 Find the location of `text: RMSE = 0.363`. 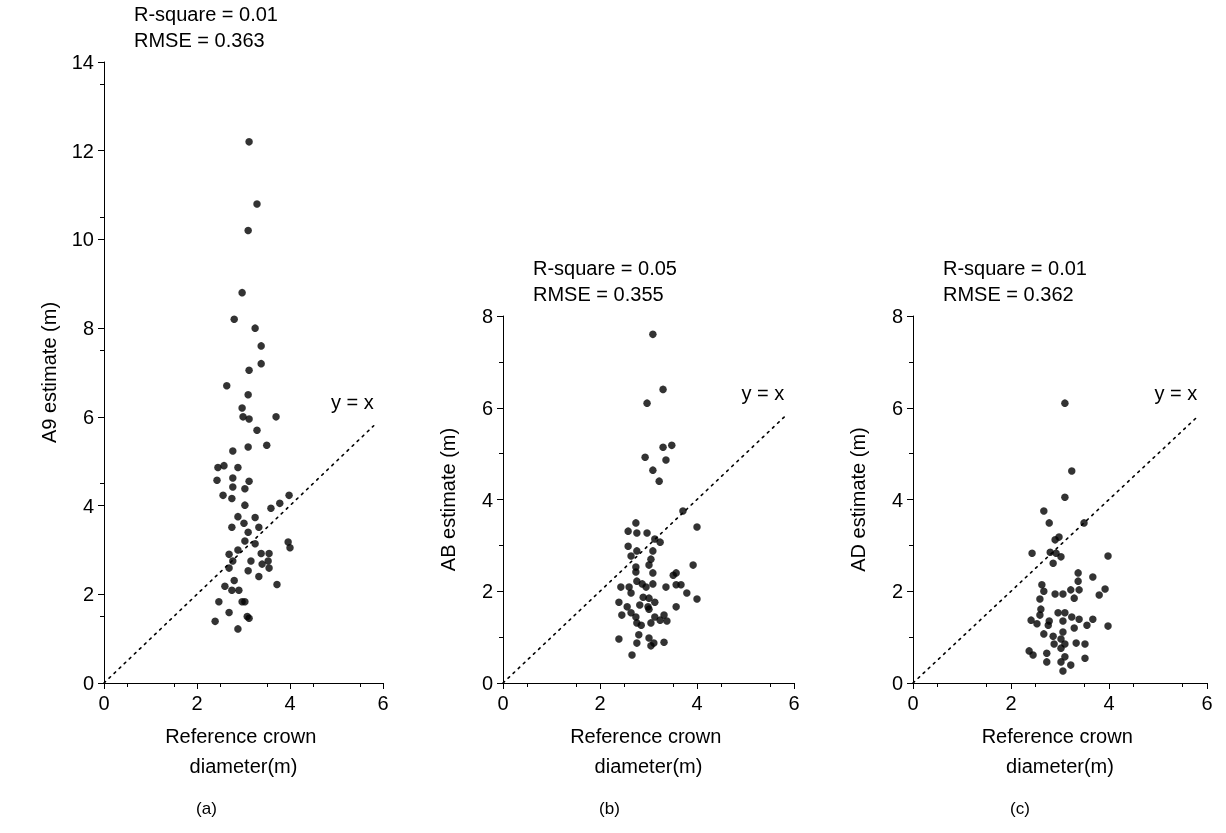

text: RMSE = 0.363 is located at coordinates (199, 40).